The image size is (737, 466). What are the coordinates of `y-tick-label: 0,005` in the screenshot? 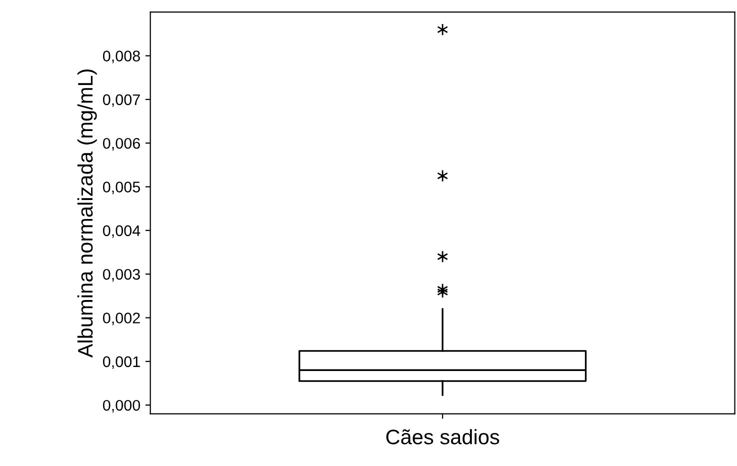 It's located at (121, 188).